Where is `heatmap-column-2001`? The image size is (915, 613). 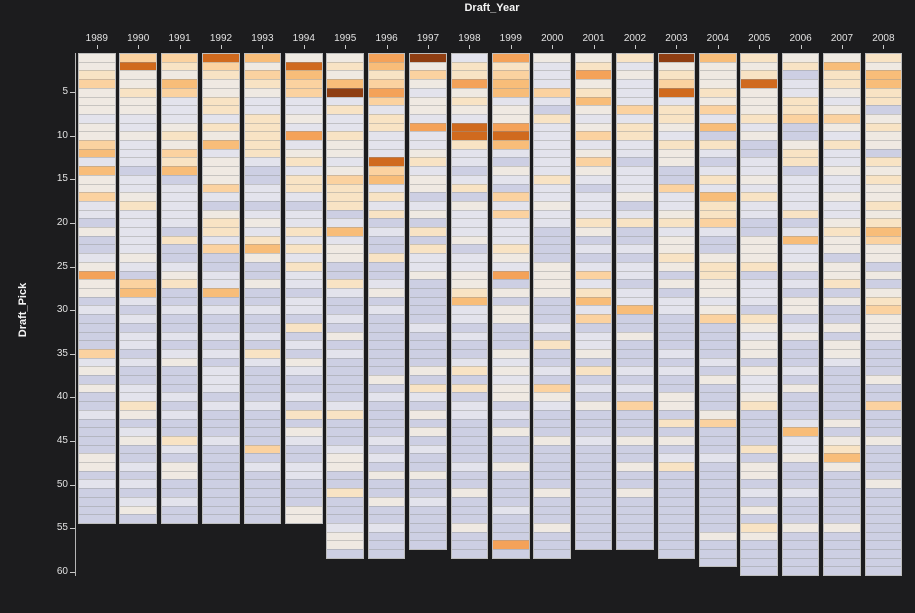 heatmap-column-2001 is located at coordinates (593, 302).